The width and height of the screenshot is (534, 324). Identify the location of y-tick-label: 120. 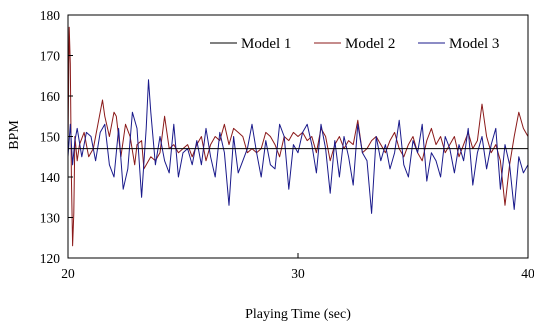
(50, 258).